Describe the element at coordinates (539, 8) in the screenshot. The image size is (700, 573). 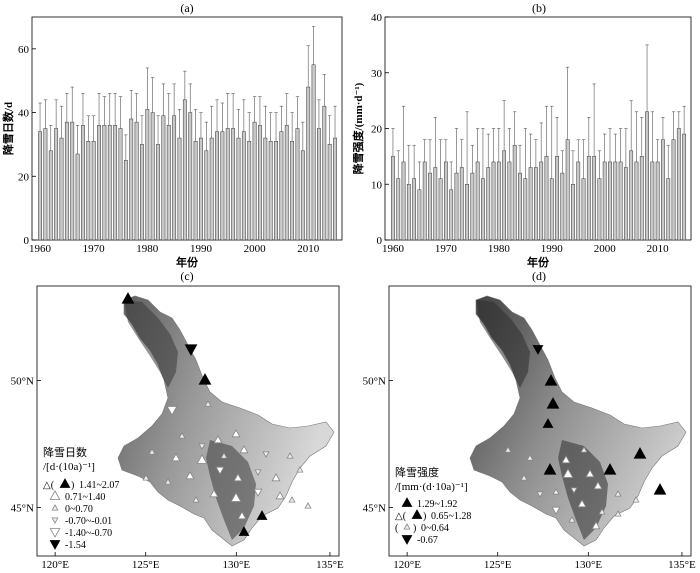
I see `panel-label-b: (b)` at that location.